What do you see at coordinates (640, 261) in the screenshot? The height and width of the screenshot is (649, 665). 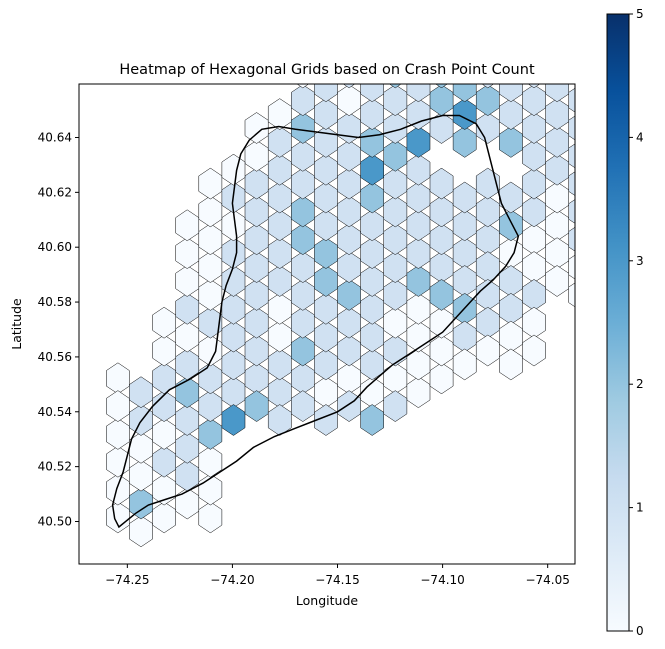 I see `colorbar-tick-label: 3` at bounding box center [640, 261].